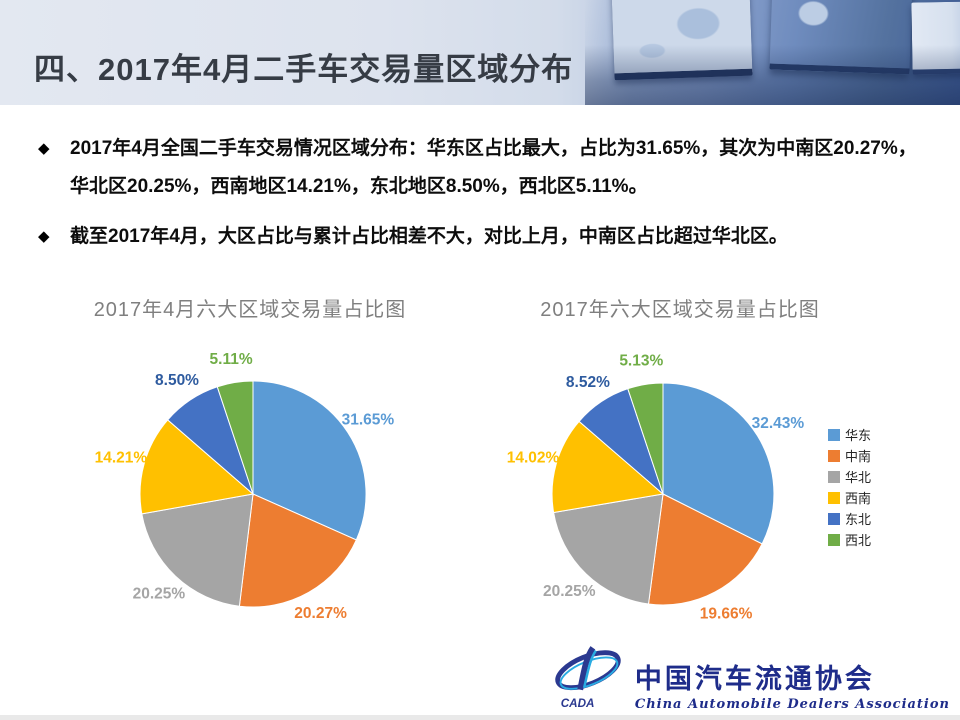  I want to click on pie-label: 5.13%, so click(641, 361).